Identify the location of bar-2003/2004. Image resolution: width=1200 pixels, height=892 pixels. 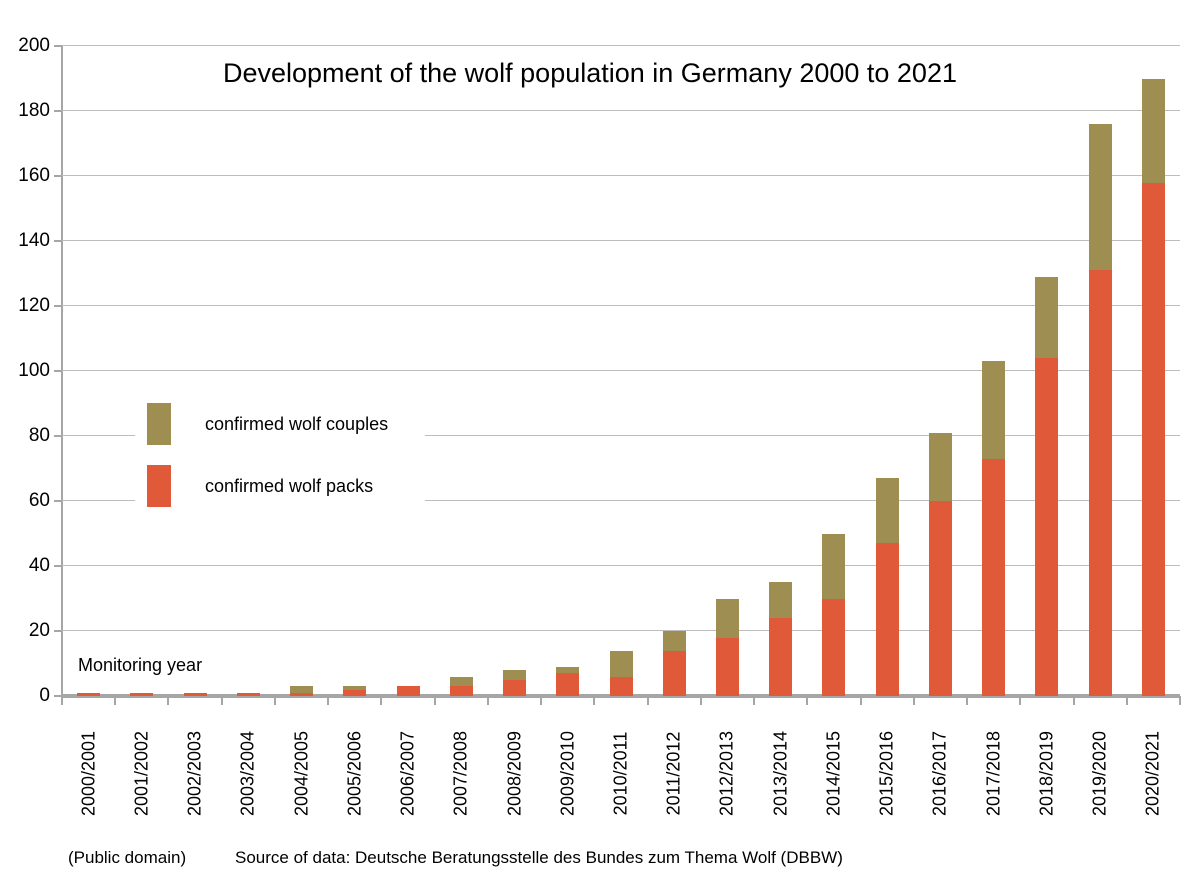
(248, 694).